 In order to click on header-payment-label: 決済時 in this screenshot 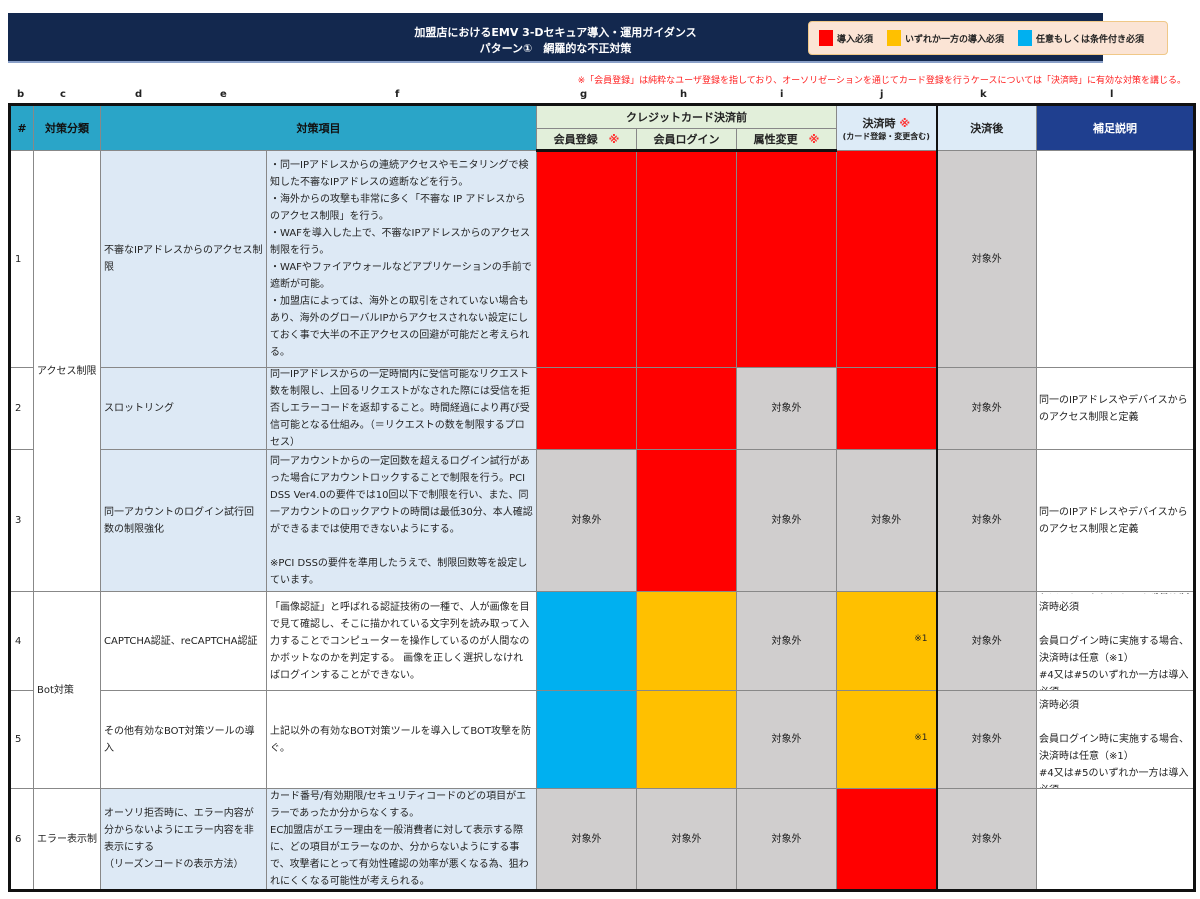, I will do `click(879, 123)`.